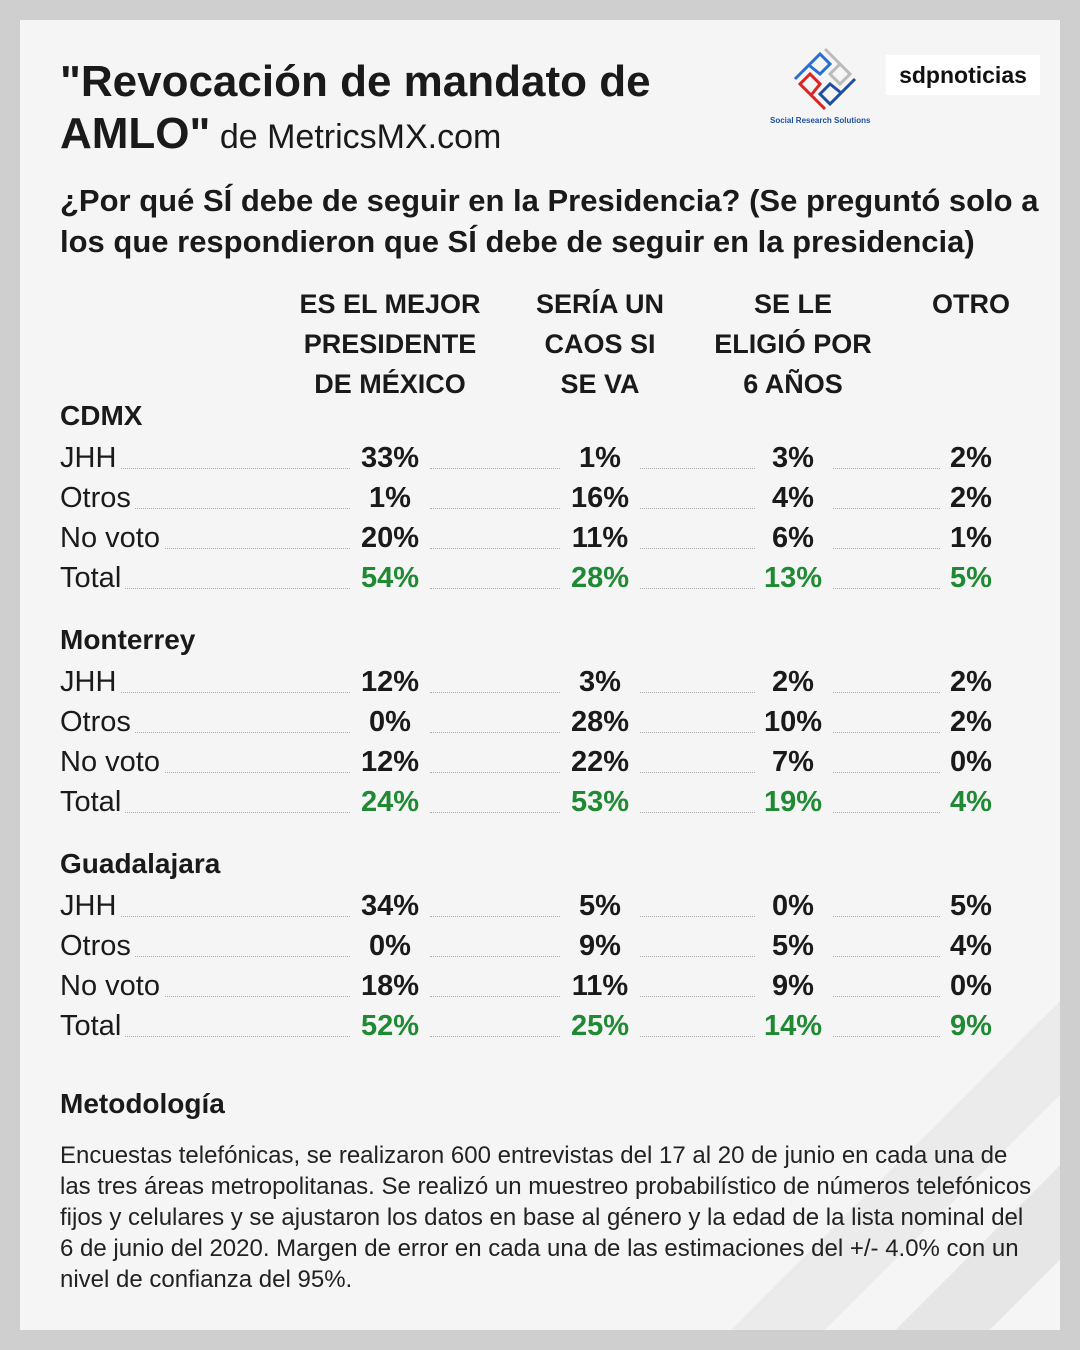 This screenshot has height=1350, width=1080. What do you see at coordinates (971, 946) in the screenshot?
I see `cell-value: 4%` at bounding box center [971, 946].